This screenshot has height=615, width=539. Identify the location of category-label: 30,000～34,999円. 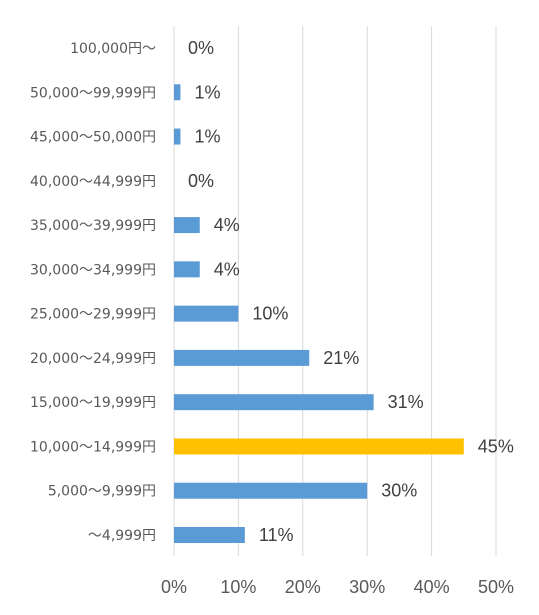
(93, 270).